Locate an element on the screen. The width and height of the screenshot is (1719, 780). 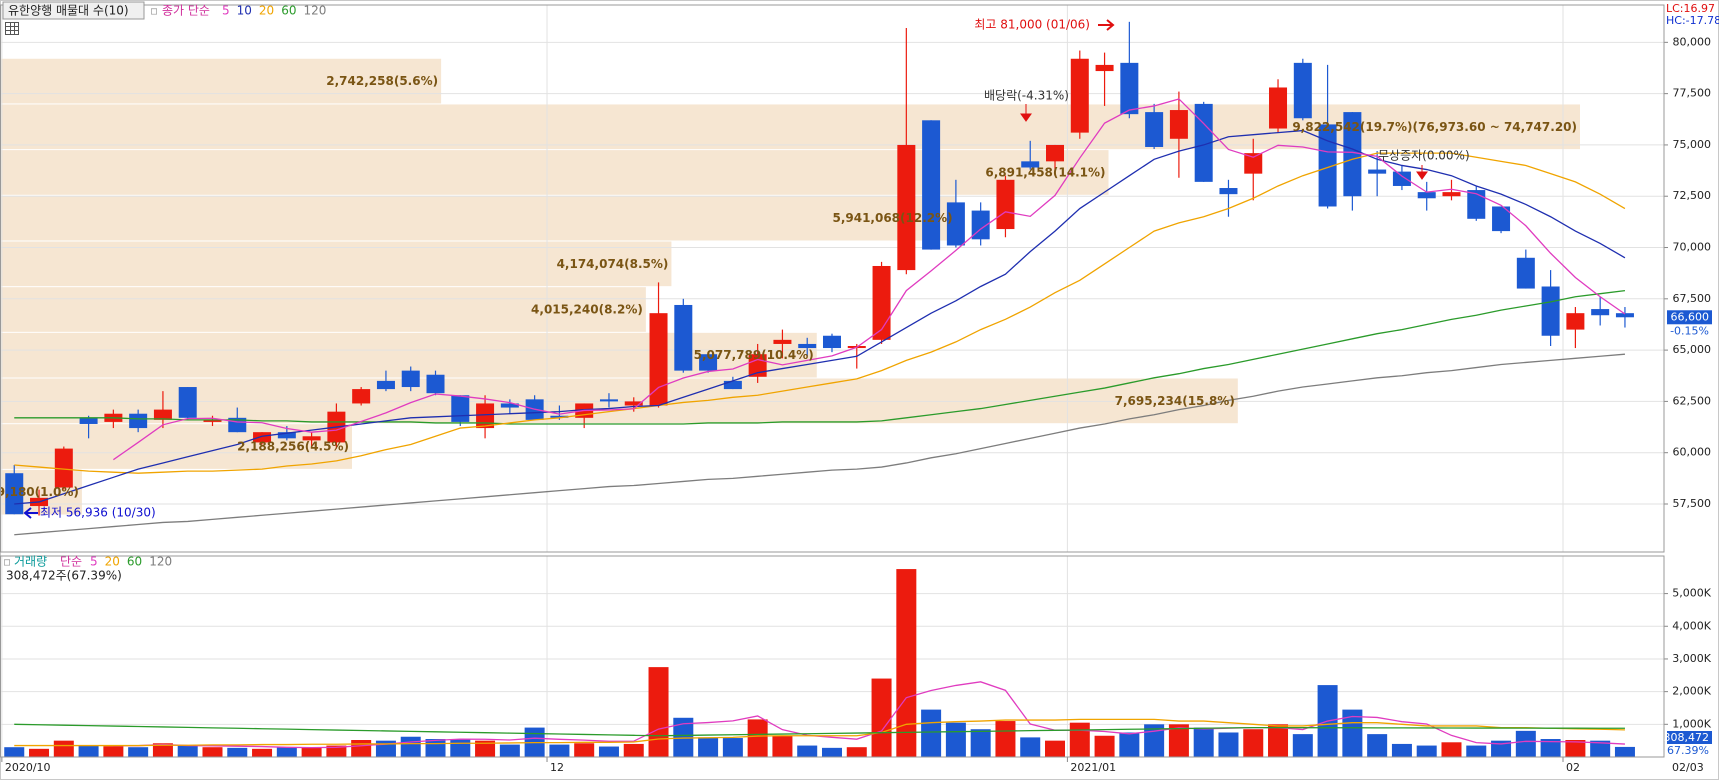
last-price-label: 66,600 is located at coordinates (1690, 316).